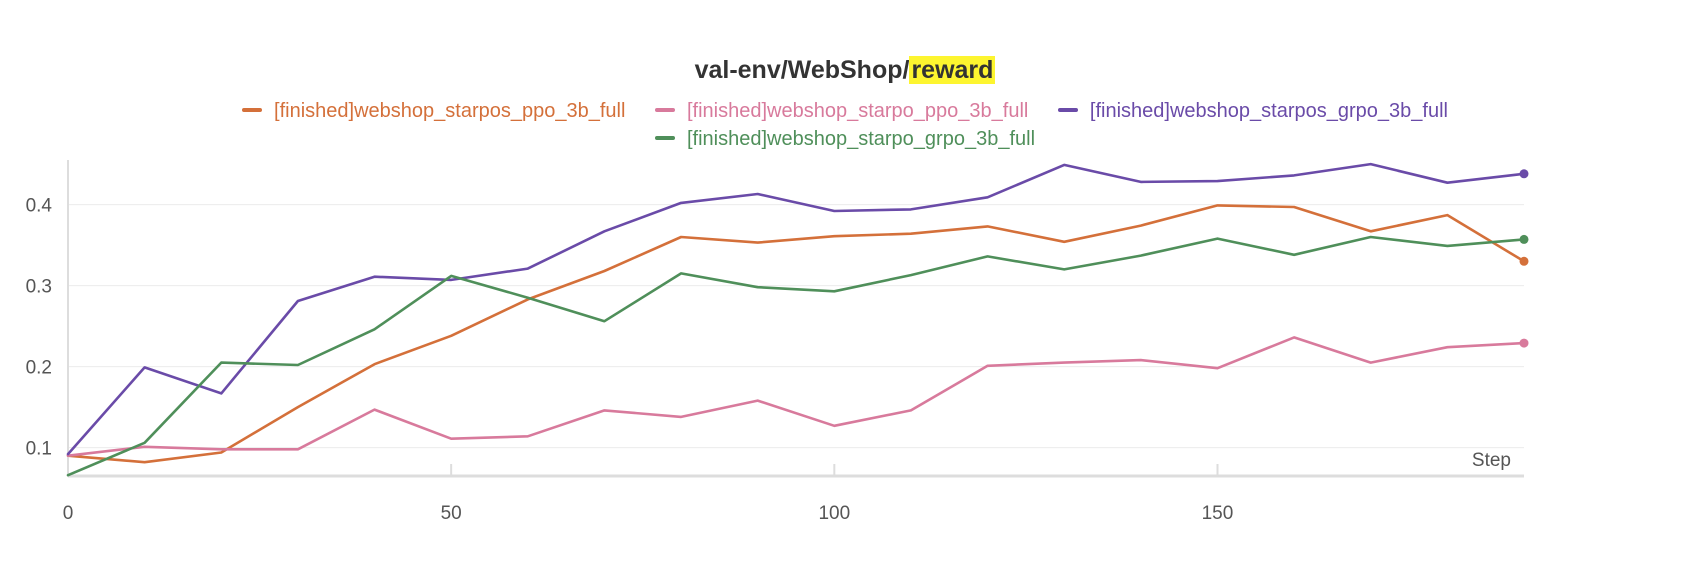  I want to click on legend-item-starpos-ppo: [finished]webshop_starpos_ppo_3b_full, so click(433, 111).